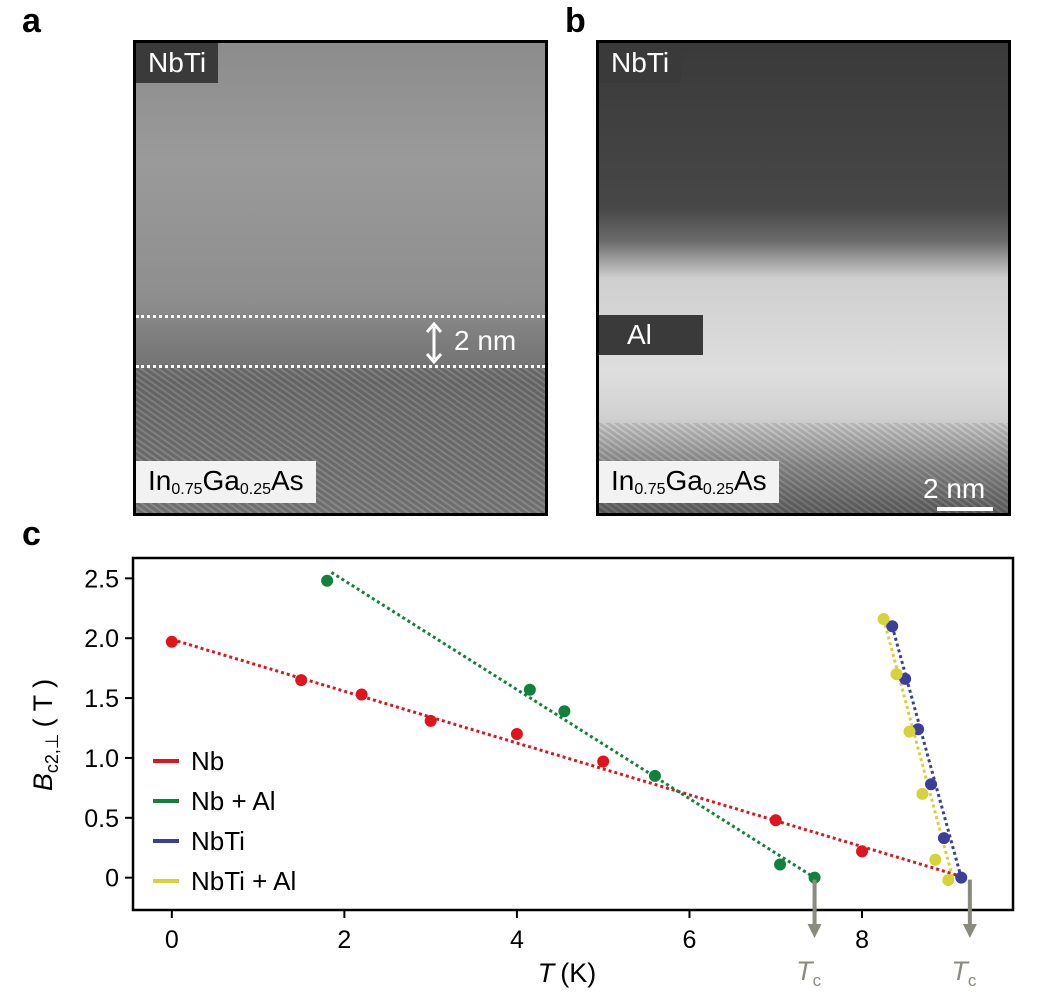 Image resolution: width=1052 pixels, height=999 pixels. What do you see at coordinates (517, 940) in the screenshot?
I see `x-tick-label: 4` at bounding box center [517, 940].